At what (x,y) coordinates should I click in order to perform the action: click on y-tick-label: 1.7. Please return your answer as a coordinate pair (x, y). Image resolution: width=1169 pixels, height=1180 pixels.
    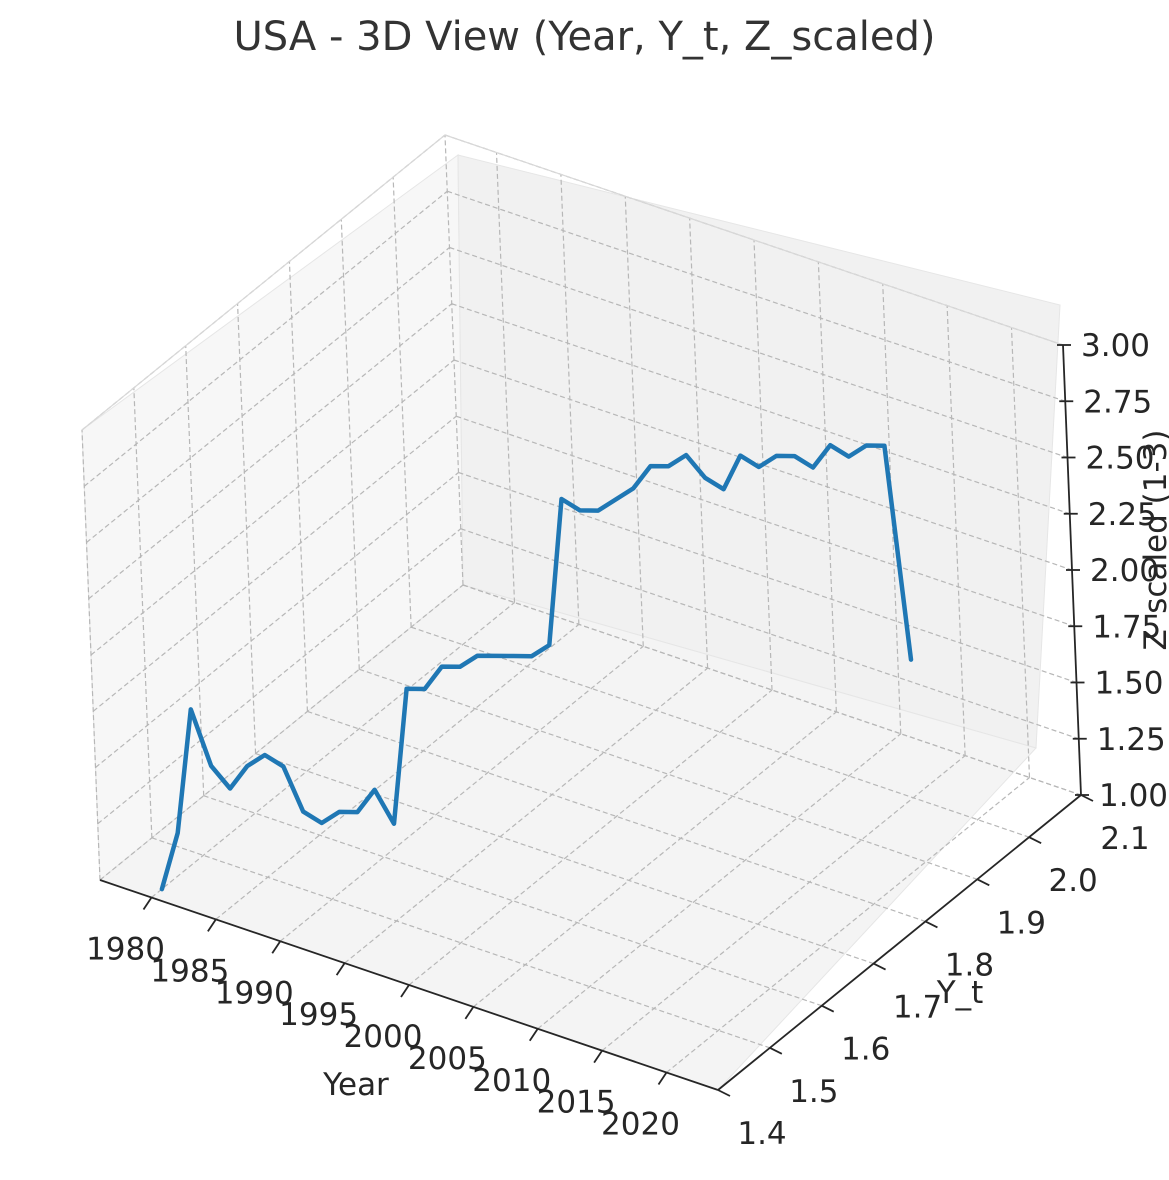
    Looking at the image, I should click on (917, 1008).